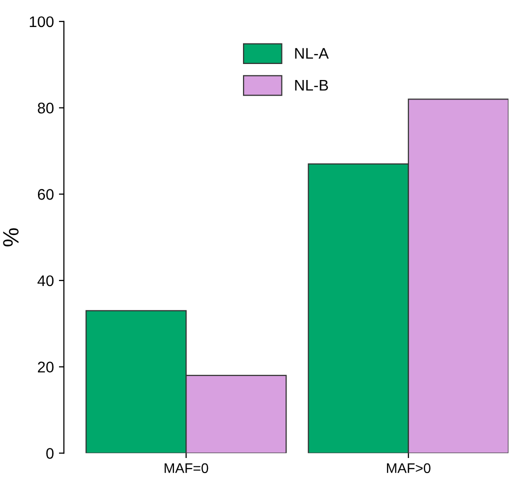 The image size is (511, 477). What do you see at coordinates (11, 237) in the screenshot?
I see `y-axis-title: %` at bounding box center [11, 237].